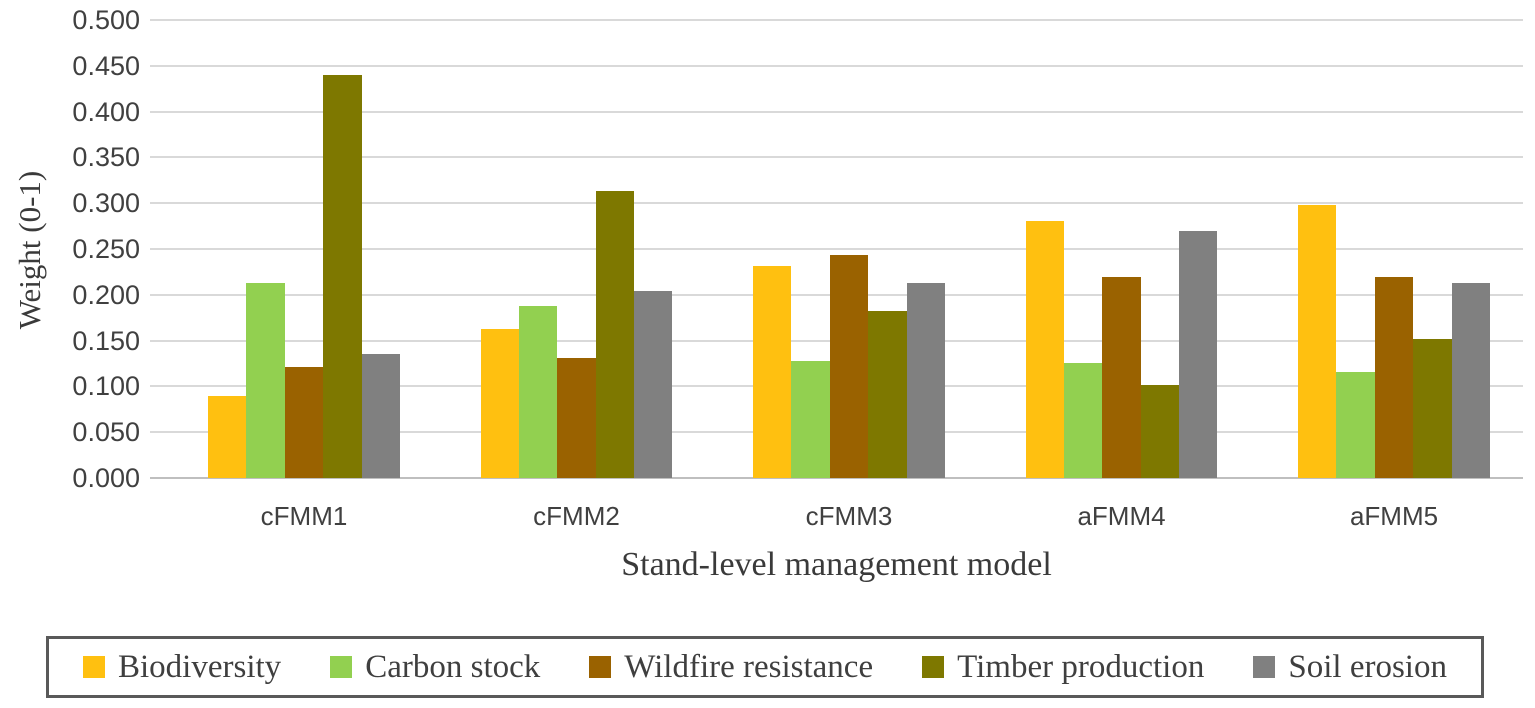  Describe the element at coordinates (1367, 666) in the screenshot. I see `legend-label: Soil erosion` at that location.